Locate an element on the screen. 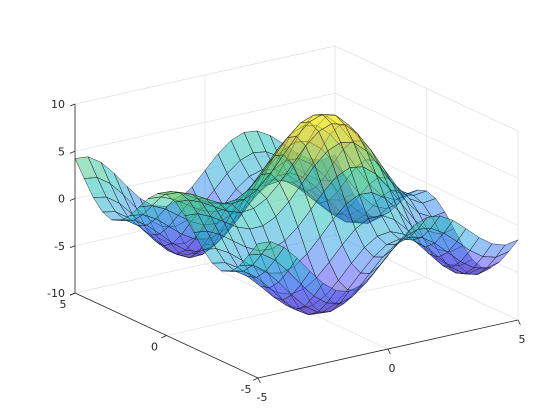 The height and width of the screenshot is (420, 560). y-tick-label: 5 is located at coordinates (63, 304).